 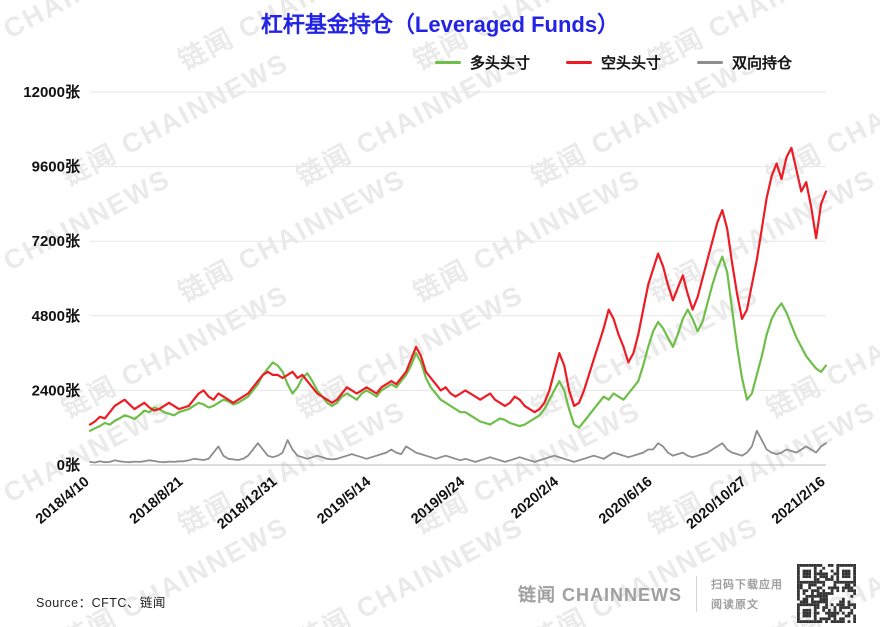 What do you see at coordinates (52, 92) in the screenshot?
I see `svg-text: 12000张` at bounding box center [52, 92].